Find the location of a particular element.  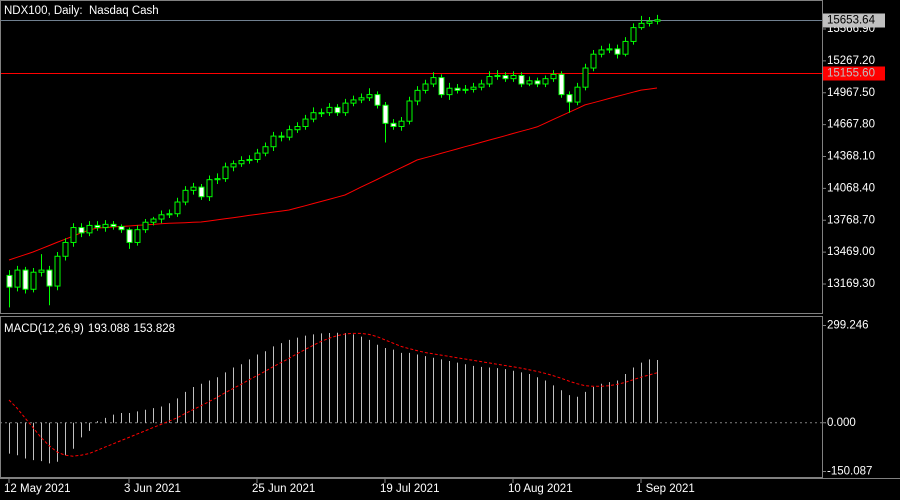

macd-title: MACD(12,26,9) is located at coordinates (44, 329).